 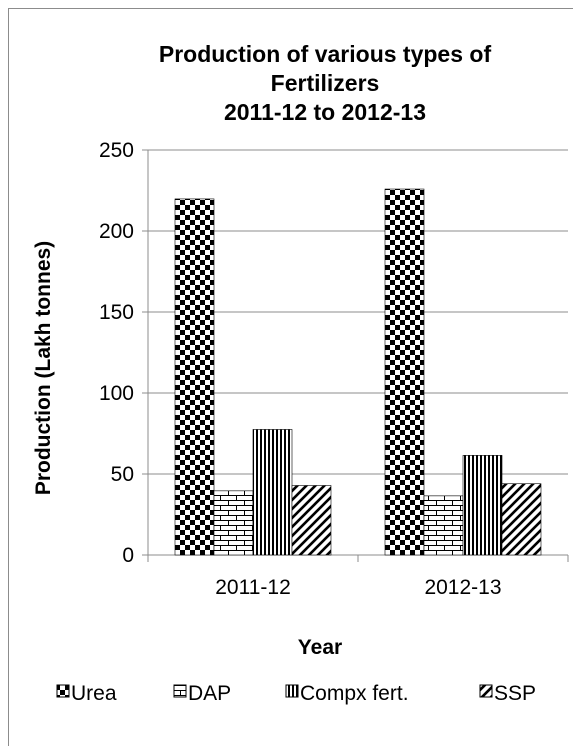 What do you see at coordinates (63, 691) in the screenshot?
I see `legend-swatch-urea` at bounding box center [63, 691].